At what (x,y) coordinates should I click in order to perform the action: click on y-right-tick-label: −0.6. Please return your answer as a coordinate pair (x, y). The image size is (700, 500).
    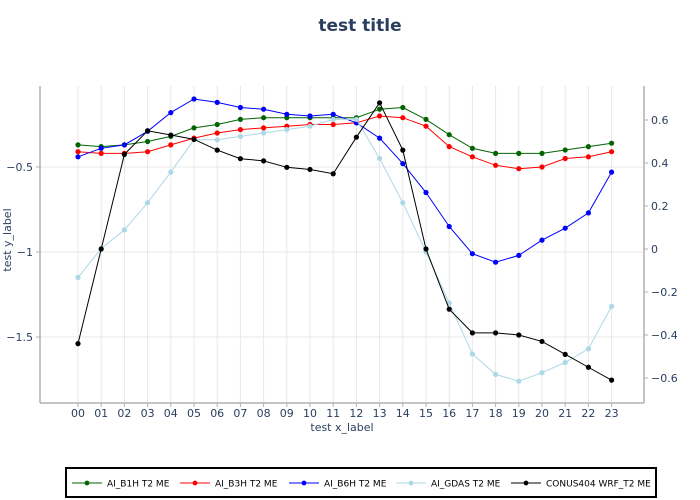
    Looking at the image, I should click on (664, 378).